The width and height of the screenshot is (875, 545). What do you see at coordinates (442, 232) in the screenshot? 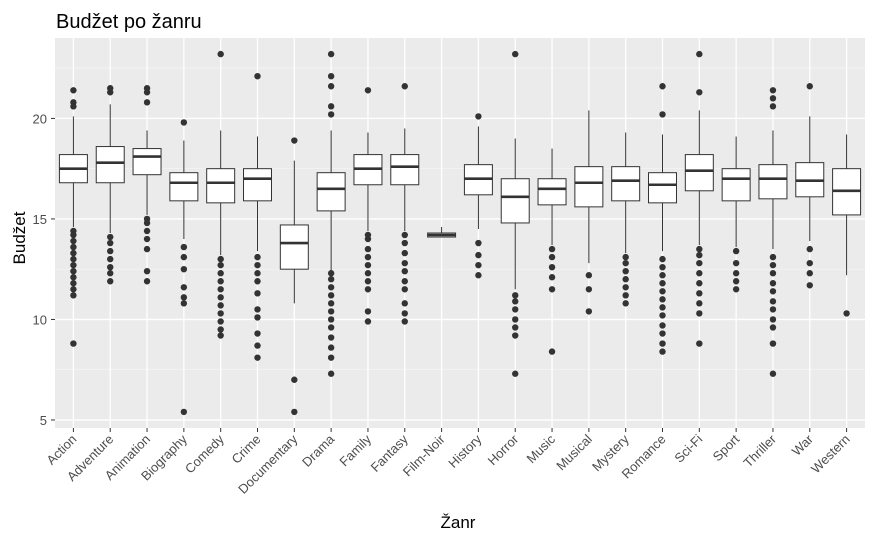
I see `box-film-noir` at bounding box center [442, 232].